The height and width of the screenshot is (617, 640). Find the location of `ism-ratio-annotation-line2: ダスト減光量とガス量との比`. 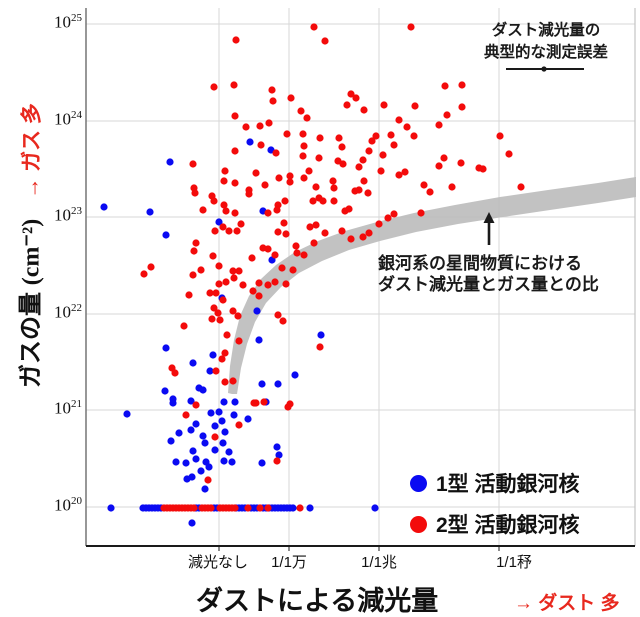

ism-ratio-annotation-line2: ダスト減光量とガス量との比 is located at coordinates (488, 284).